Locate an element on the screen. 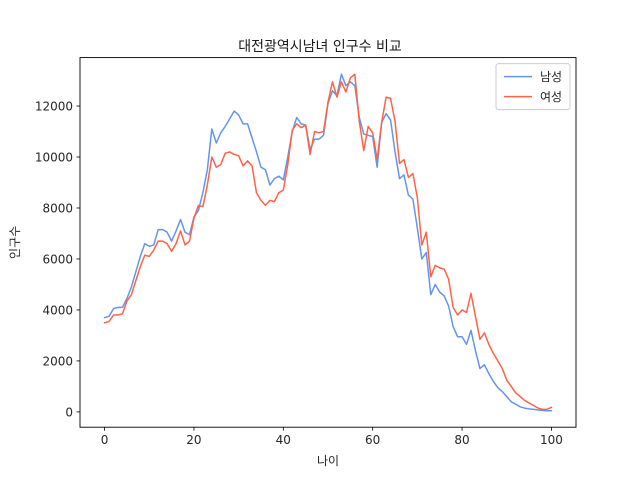  y-tick-label: 6000 is located at coordinates (57, 259).